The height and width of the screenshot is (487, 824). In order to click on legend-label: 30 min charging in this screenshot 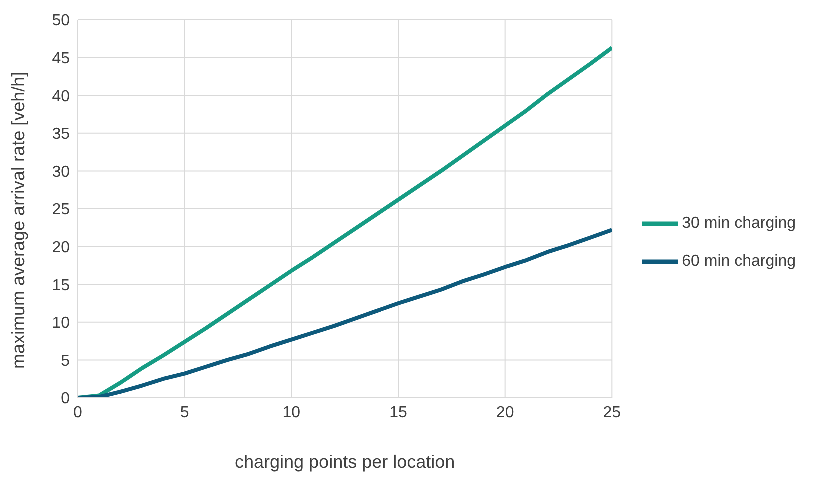, I will do `click(739, 223)`.